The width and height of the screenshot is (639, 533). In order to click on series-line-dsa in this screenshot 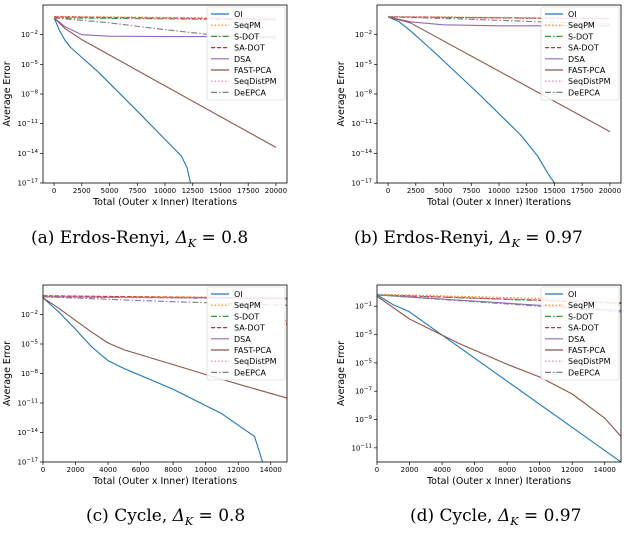, I will do `click(164, 27)`.